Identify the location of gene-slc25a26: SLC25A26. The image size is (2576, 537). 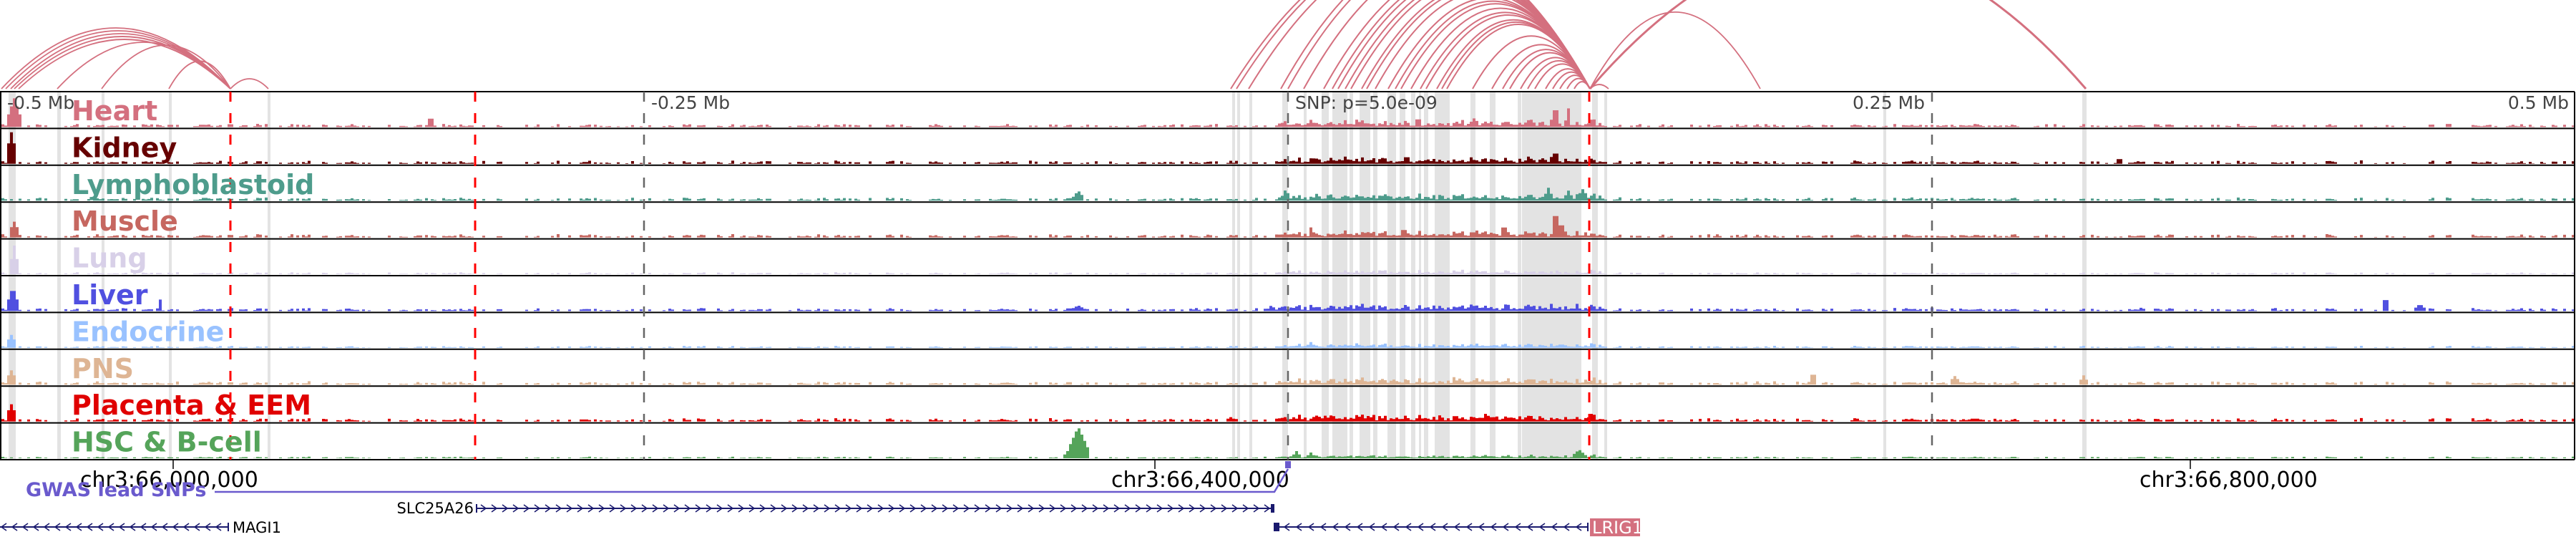
(835, 508).